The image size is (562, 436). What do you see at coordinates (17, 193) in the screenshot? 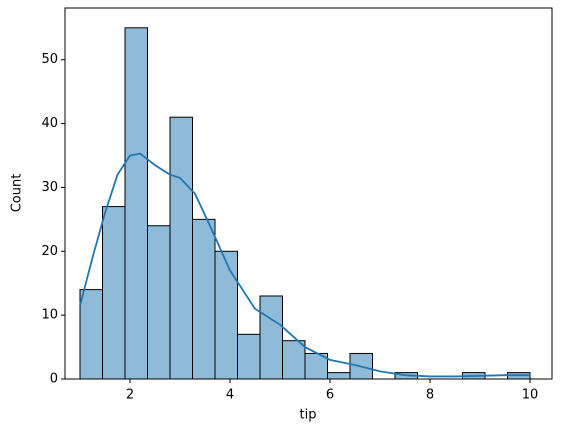
I see `y-axis-label: Count` at bounding box center [17, 193].